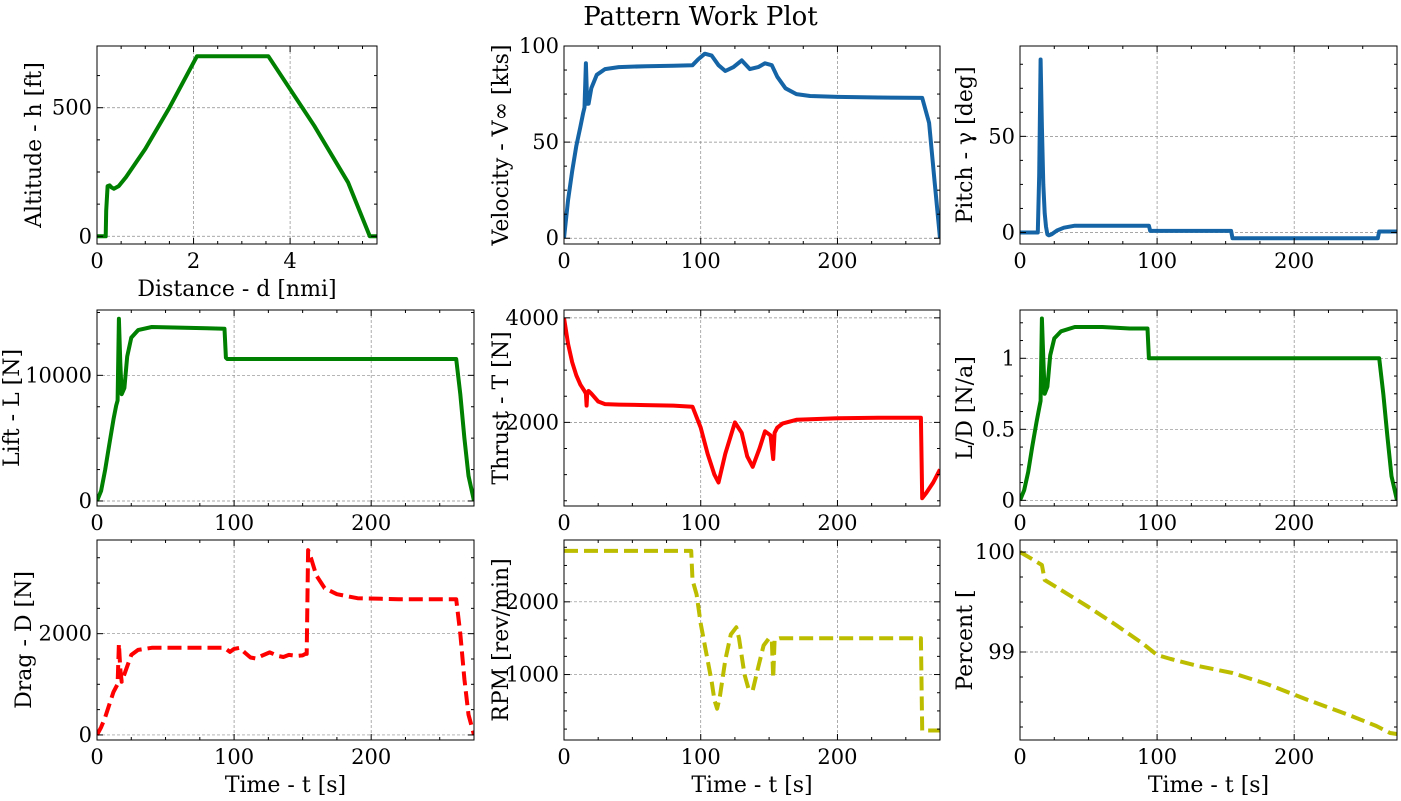 The image size is (1401, 801). Describe the element at coordinates (58, 375) in the screenshot. I see `y-tick-label: 10000` at that location.